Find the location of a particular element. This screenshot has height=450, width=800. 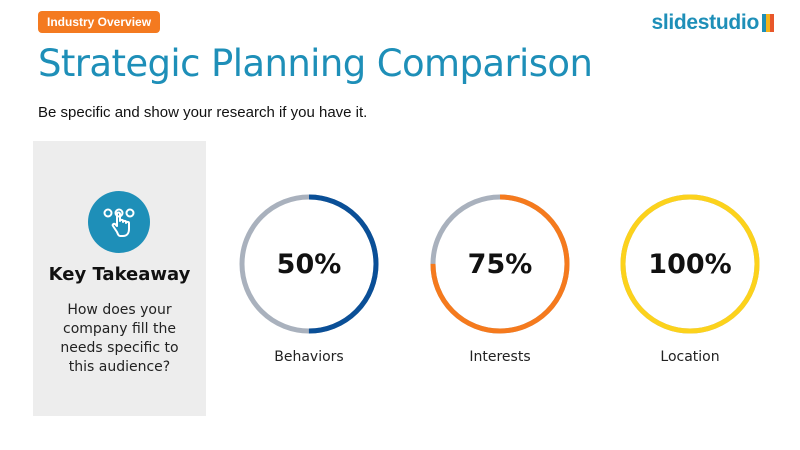

gauge-interests: 75% Interests is located at coordinates (500, 278).